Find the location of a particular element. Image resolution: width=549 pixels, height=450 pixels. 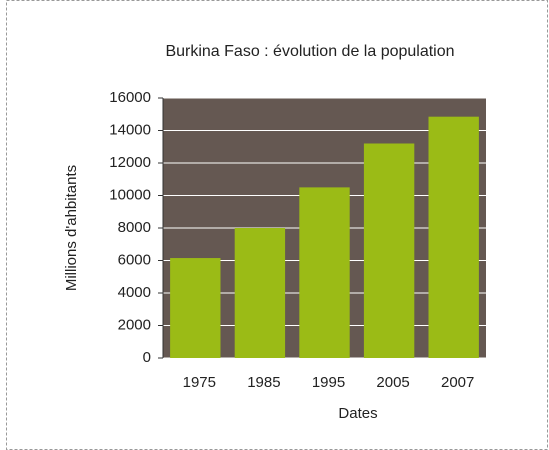

y-axis-label: Millions d'ahbitants is located at coordinates (71, 228).